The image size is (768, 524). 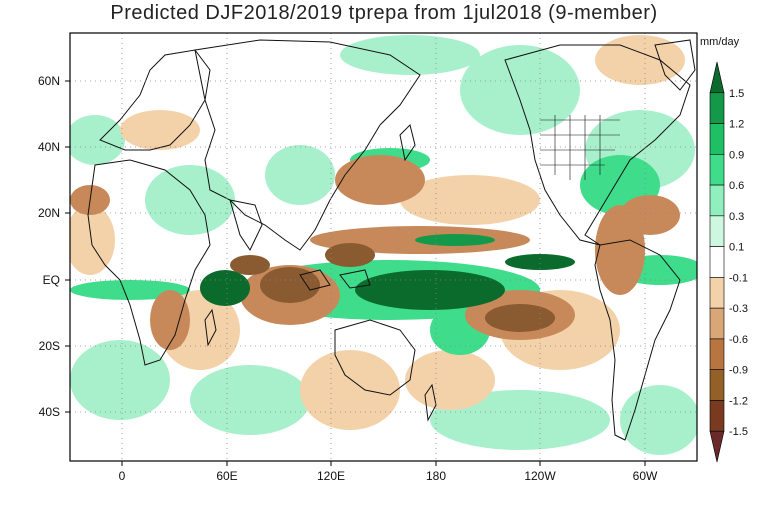 What do you see at coordinates (122, 476) in the screenshot?
I see `lon-label-0: 0` at bounding box center [122, 476].